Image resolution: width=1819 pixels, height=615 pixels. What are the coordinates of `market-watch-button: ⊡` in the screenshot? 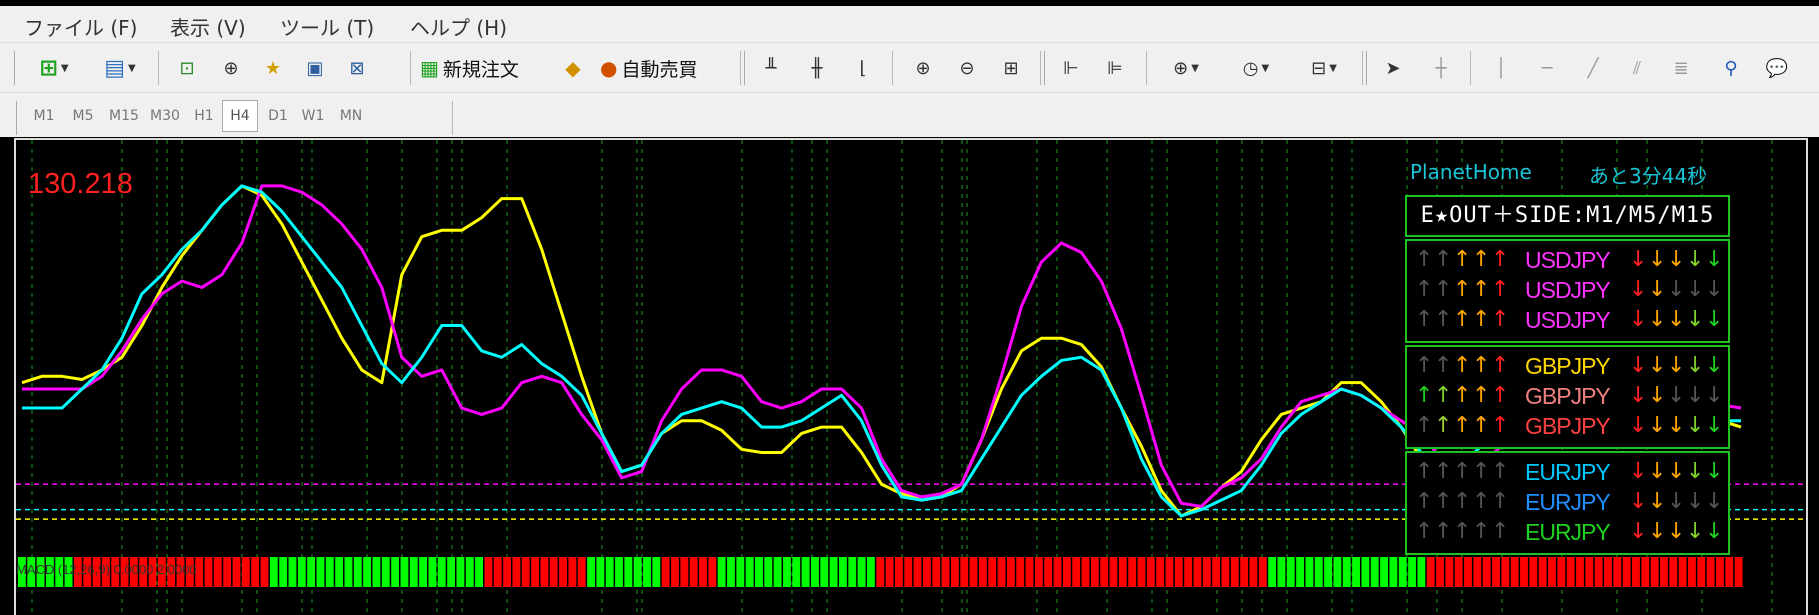 It's located at (187, 68).